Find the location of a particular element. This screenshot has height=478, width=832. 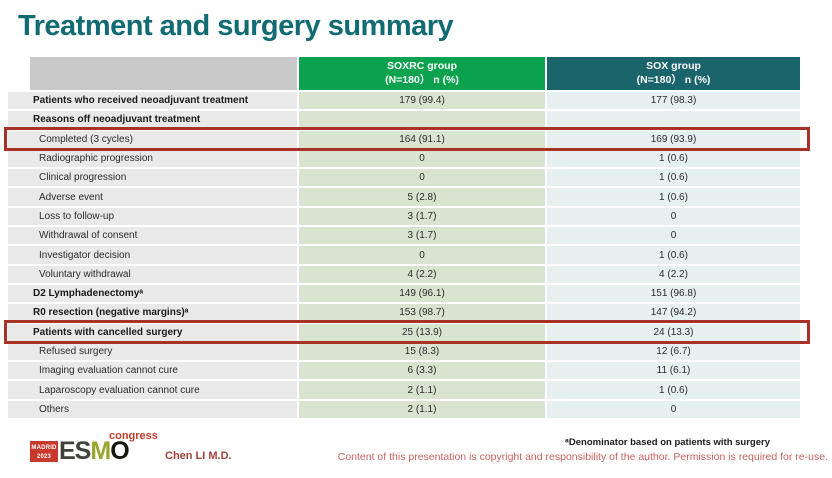

row-label: Laparoscopy evaluation cannot cure is located at coordinates (152, 390).